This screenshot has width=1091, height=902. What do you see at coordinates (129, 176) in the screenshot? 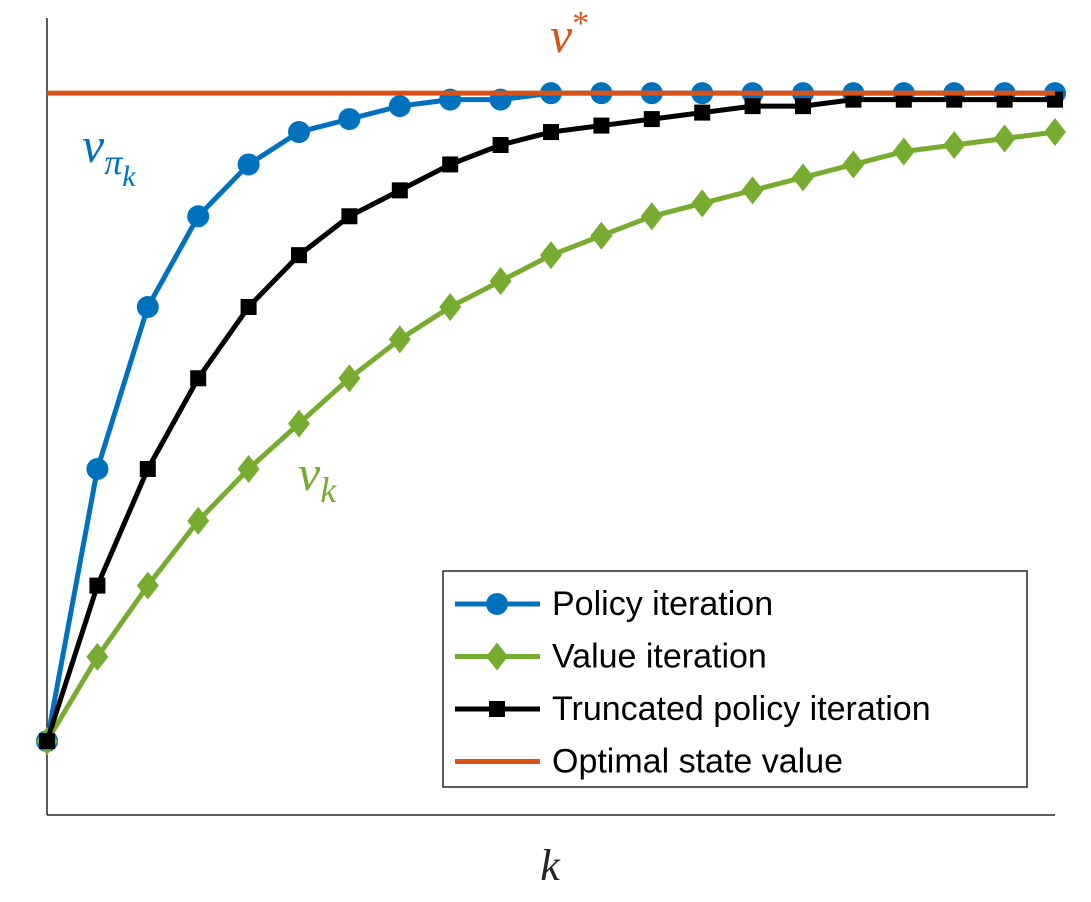
I see `annotation-subsub: k` at bounding box center [129, 176].